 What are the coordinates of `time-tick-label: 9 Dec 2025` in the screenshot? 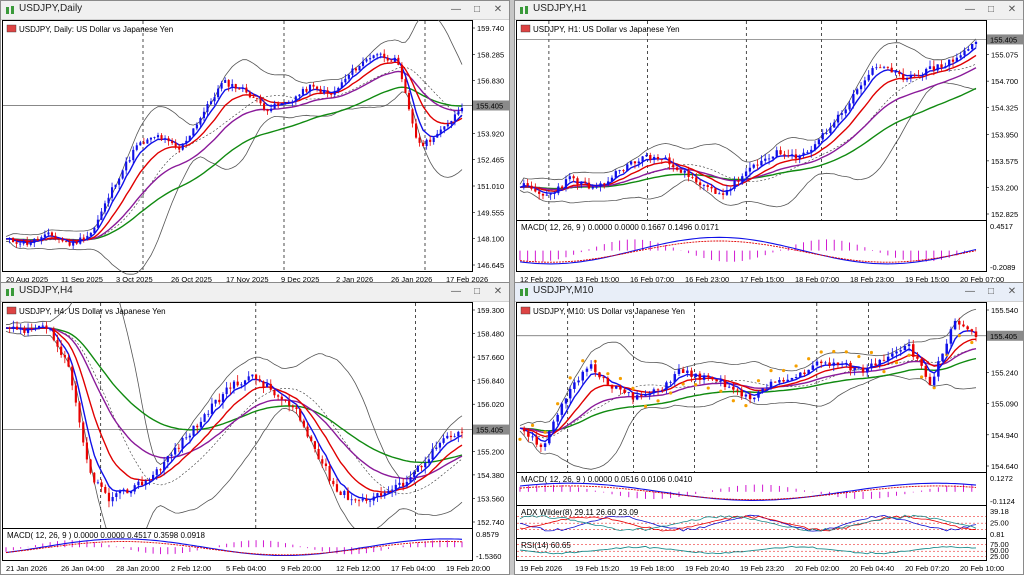 It's located at (300, 279).